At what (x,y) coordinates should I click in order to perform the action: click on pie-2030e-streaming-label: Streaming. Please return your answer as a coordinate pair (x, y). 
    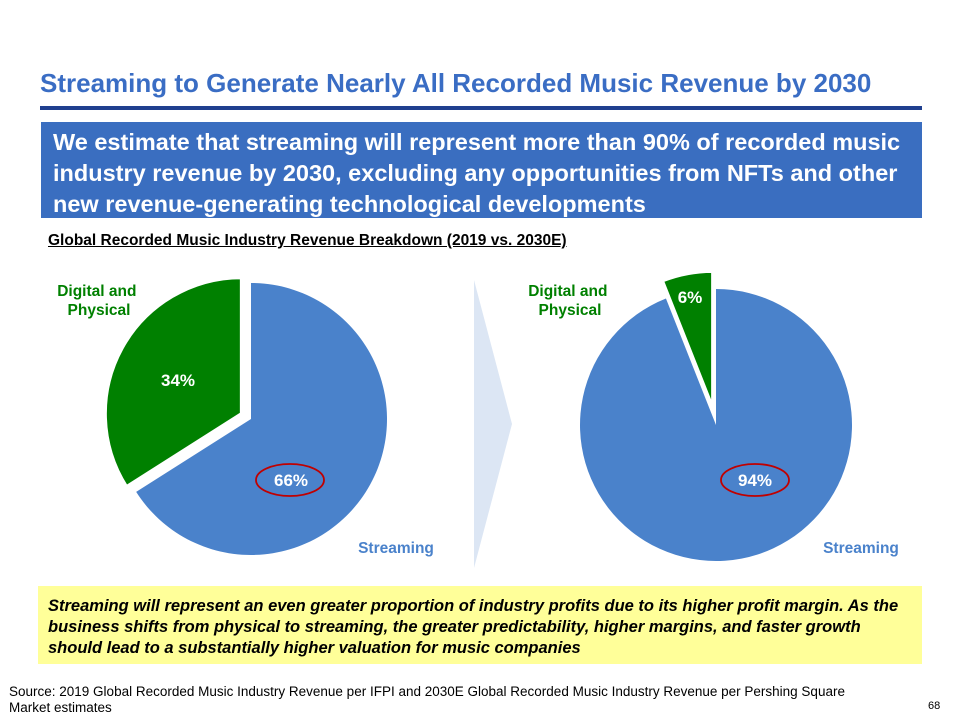
    Looking at the image, I should click on (861, 548).